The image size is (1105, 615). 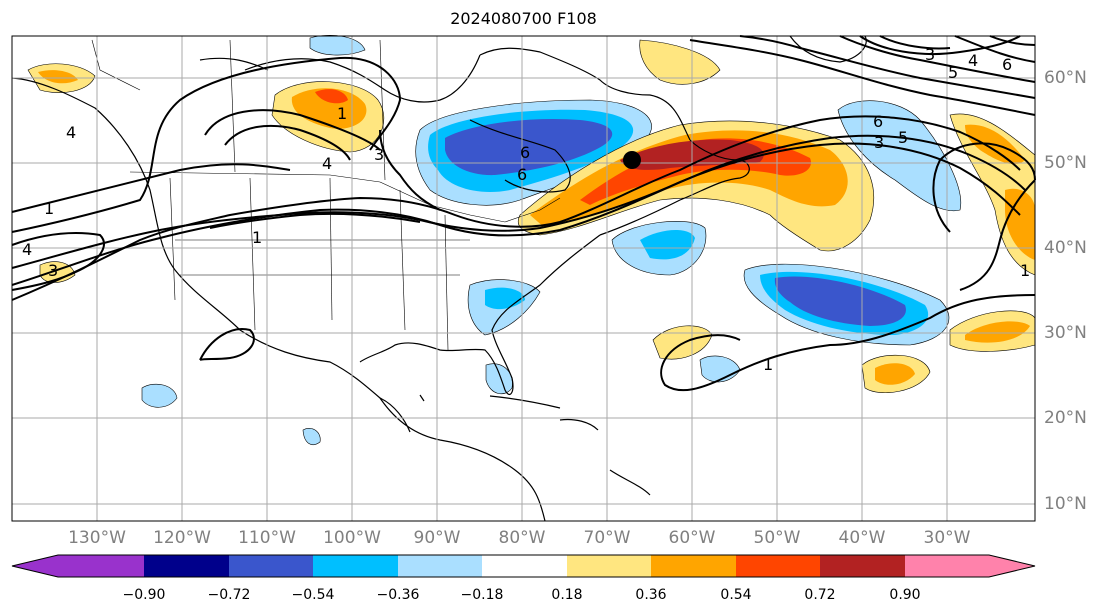 What do you see at coordinates (182, 538) in the screenshot?
I see `longitude-label: 120°W` at bounding box center [182, 538].